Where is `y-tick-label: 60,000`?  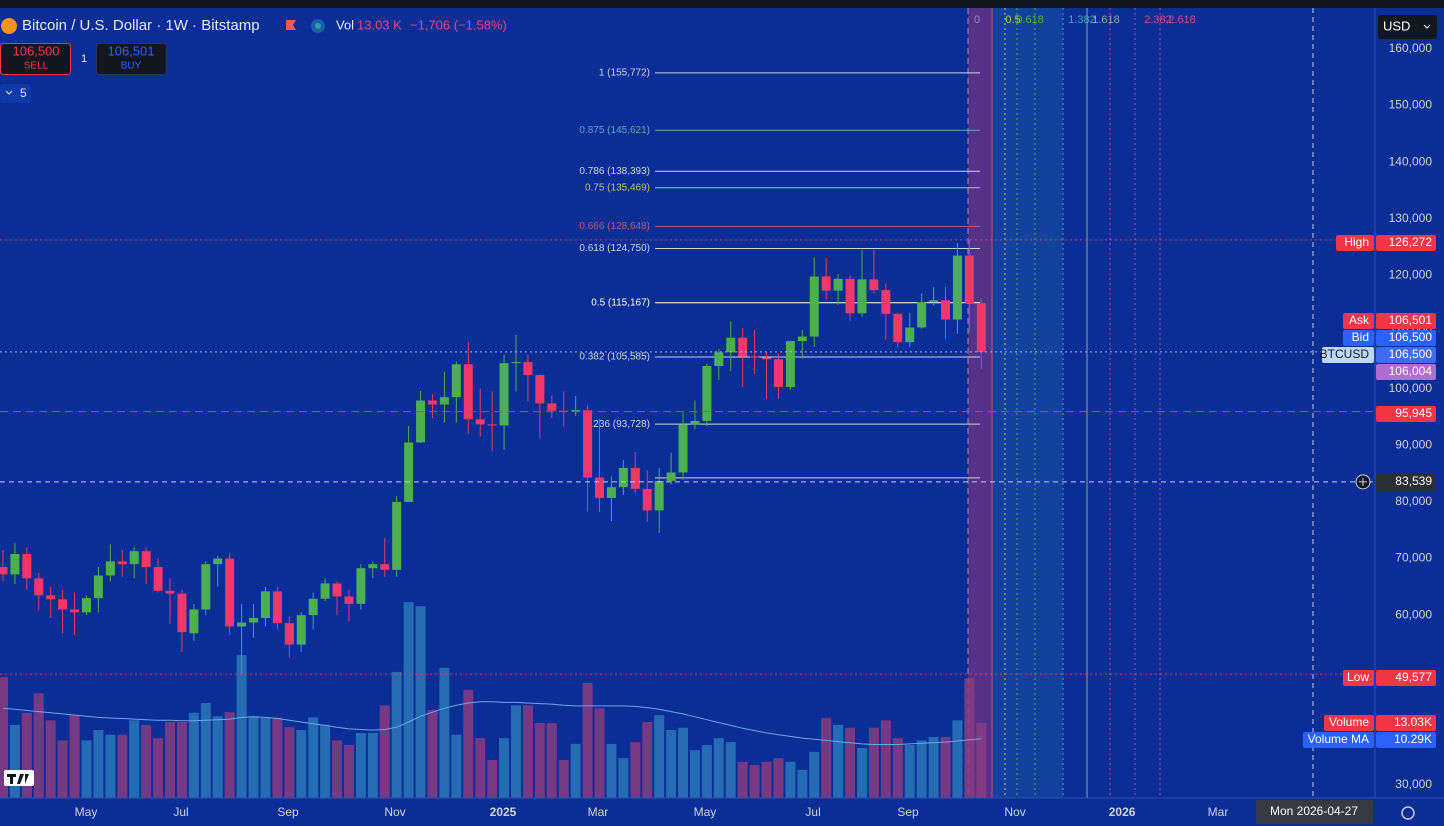 y-tick-label: 60,000 is located at coordinates (1413, 614).